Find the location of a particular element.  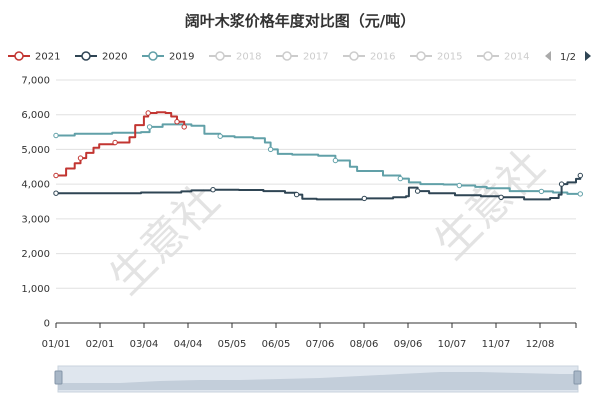

y-tick-label: 4,000 is located at coordinates (35, 185).